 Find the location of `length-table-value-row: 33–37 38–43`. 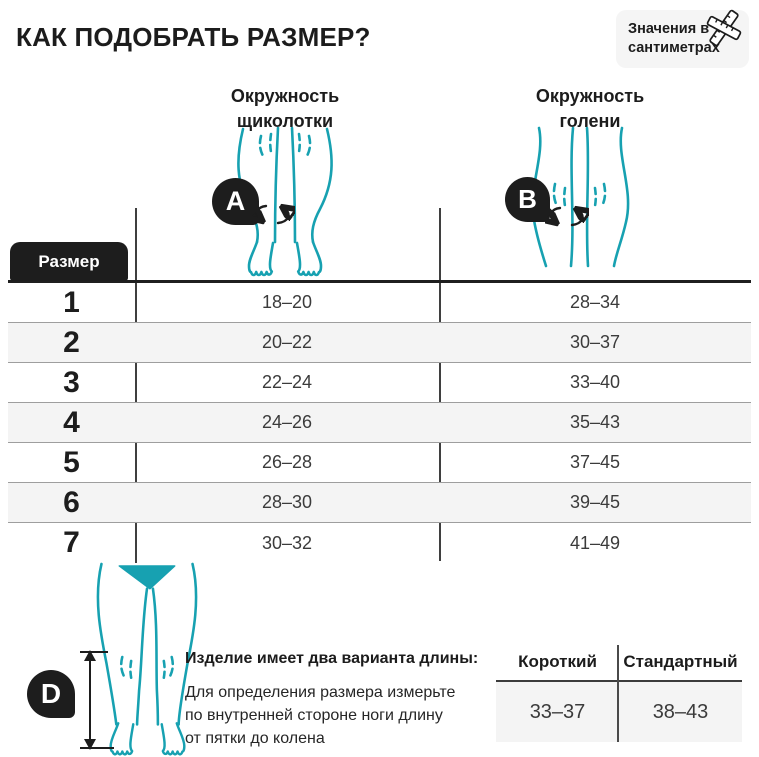

length-table-value-row: 33–37 38–43 is located at coordinates (619, 712).